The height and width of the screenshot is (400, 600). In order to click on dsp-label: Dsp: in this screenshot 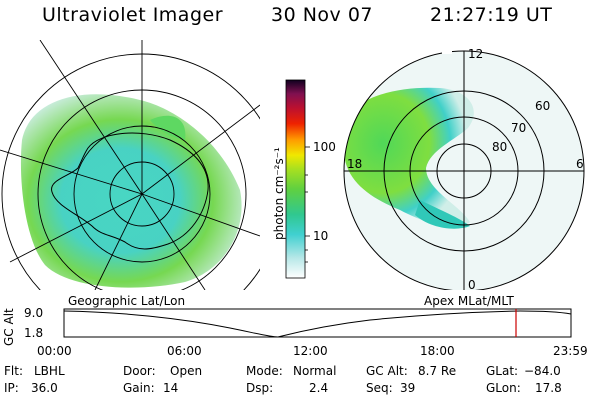, I will do `click(260, 388)`.